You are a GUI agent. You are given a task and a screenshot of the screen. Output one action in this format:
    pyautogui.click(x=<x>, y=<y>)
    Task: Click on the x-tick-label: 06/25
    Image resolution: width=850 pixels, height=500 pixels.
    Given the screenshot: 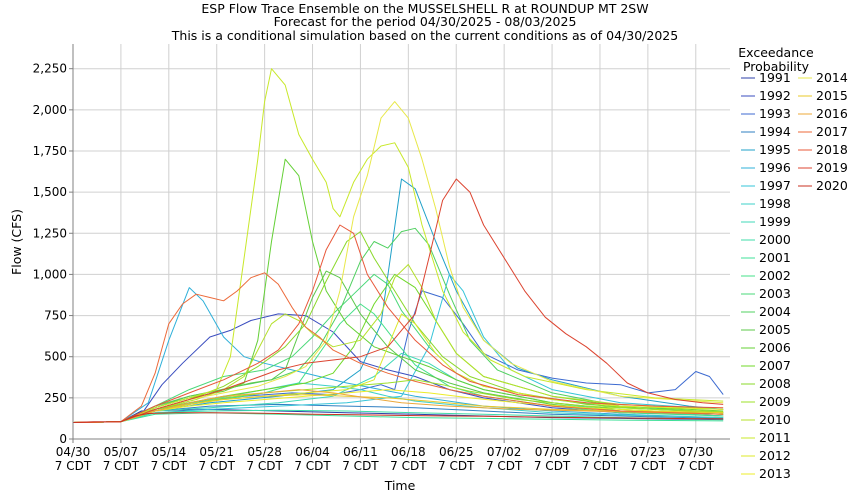 What is the action you would take?
    pyautogui.click(x=456, y=452)
    